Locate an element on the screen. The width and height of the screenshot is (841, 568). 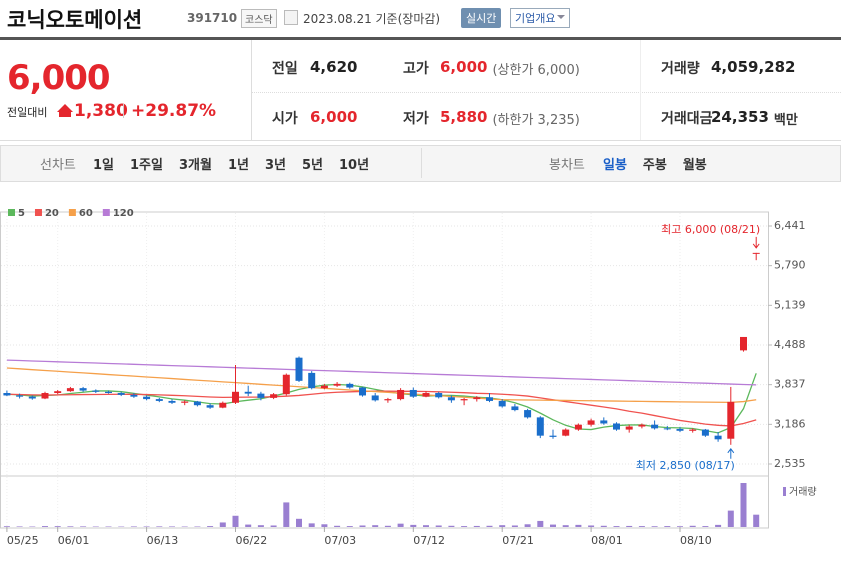
summary-note: (상한가 6,000) is located at coordinates (536, 70).